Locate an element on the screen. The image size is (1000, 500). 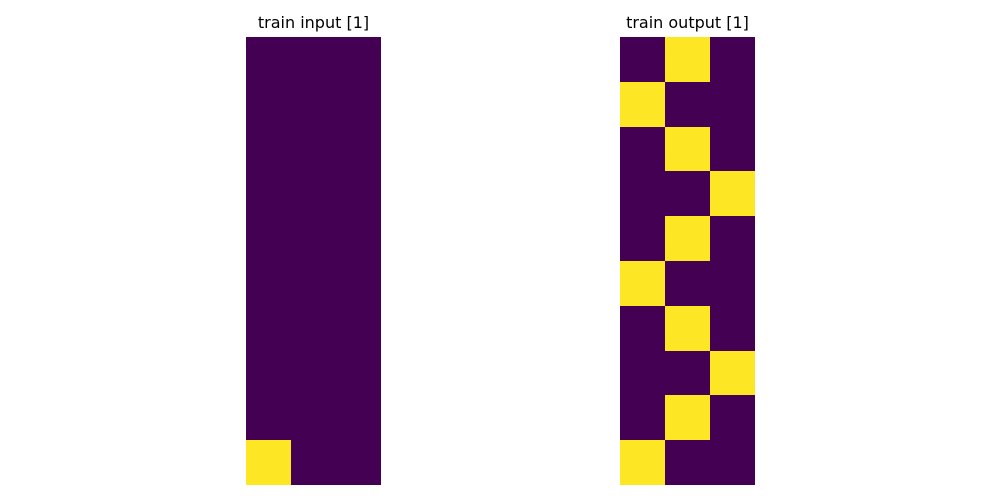
train-input-panel: train input [1] is located at coordinates (313, 250).